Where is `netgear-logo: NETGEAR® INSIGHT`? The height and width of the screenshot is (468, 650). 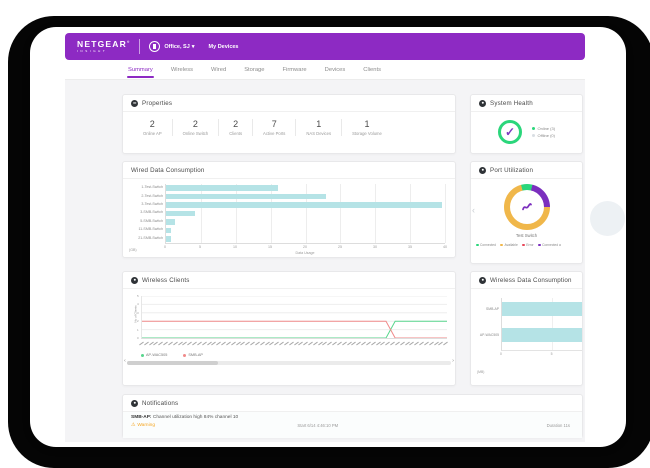 netgear-logo: NETGEAR® INSIGHT is located at coordinates (103, 46).